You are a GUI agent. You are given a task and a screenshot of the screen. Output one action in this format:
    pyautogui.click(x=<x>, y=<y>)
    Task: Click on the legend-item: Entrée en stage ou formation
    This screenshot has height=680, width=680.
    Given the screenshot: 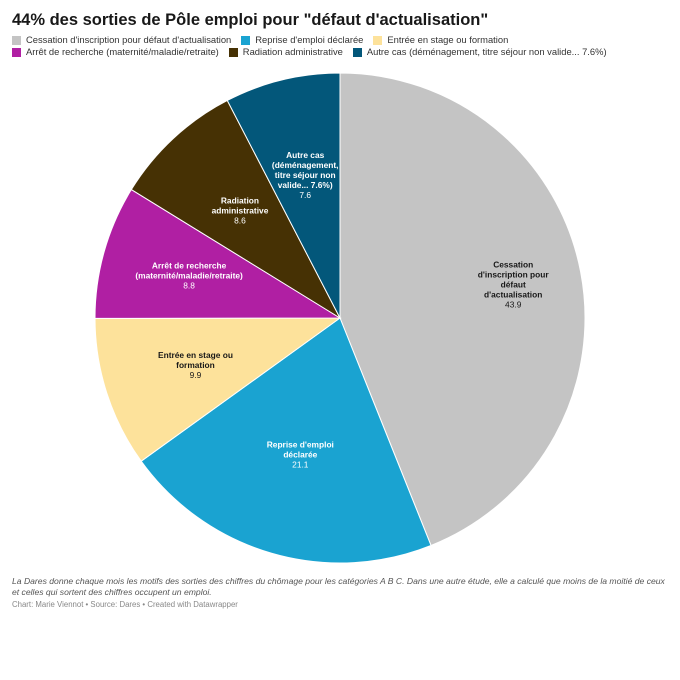 What is the action you would take?
    pyautogui.click(x=440, y=40)
    